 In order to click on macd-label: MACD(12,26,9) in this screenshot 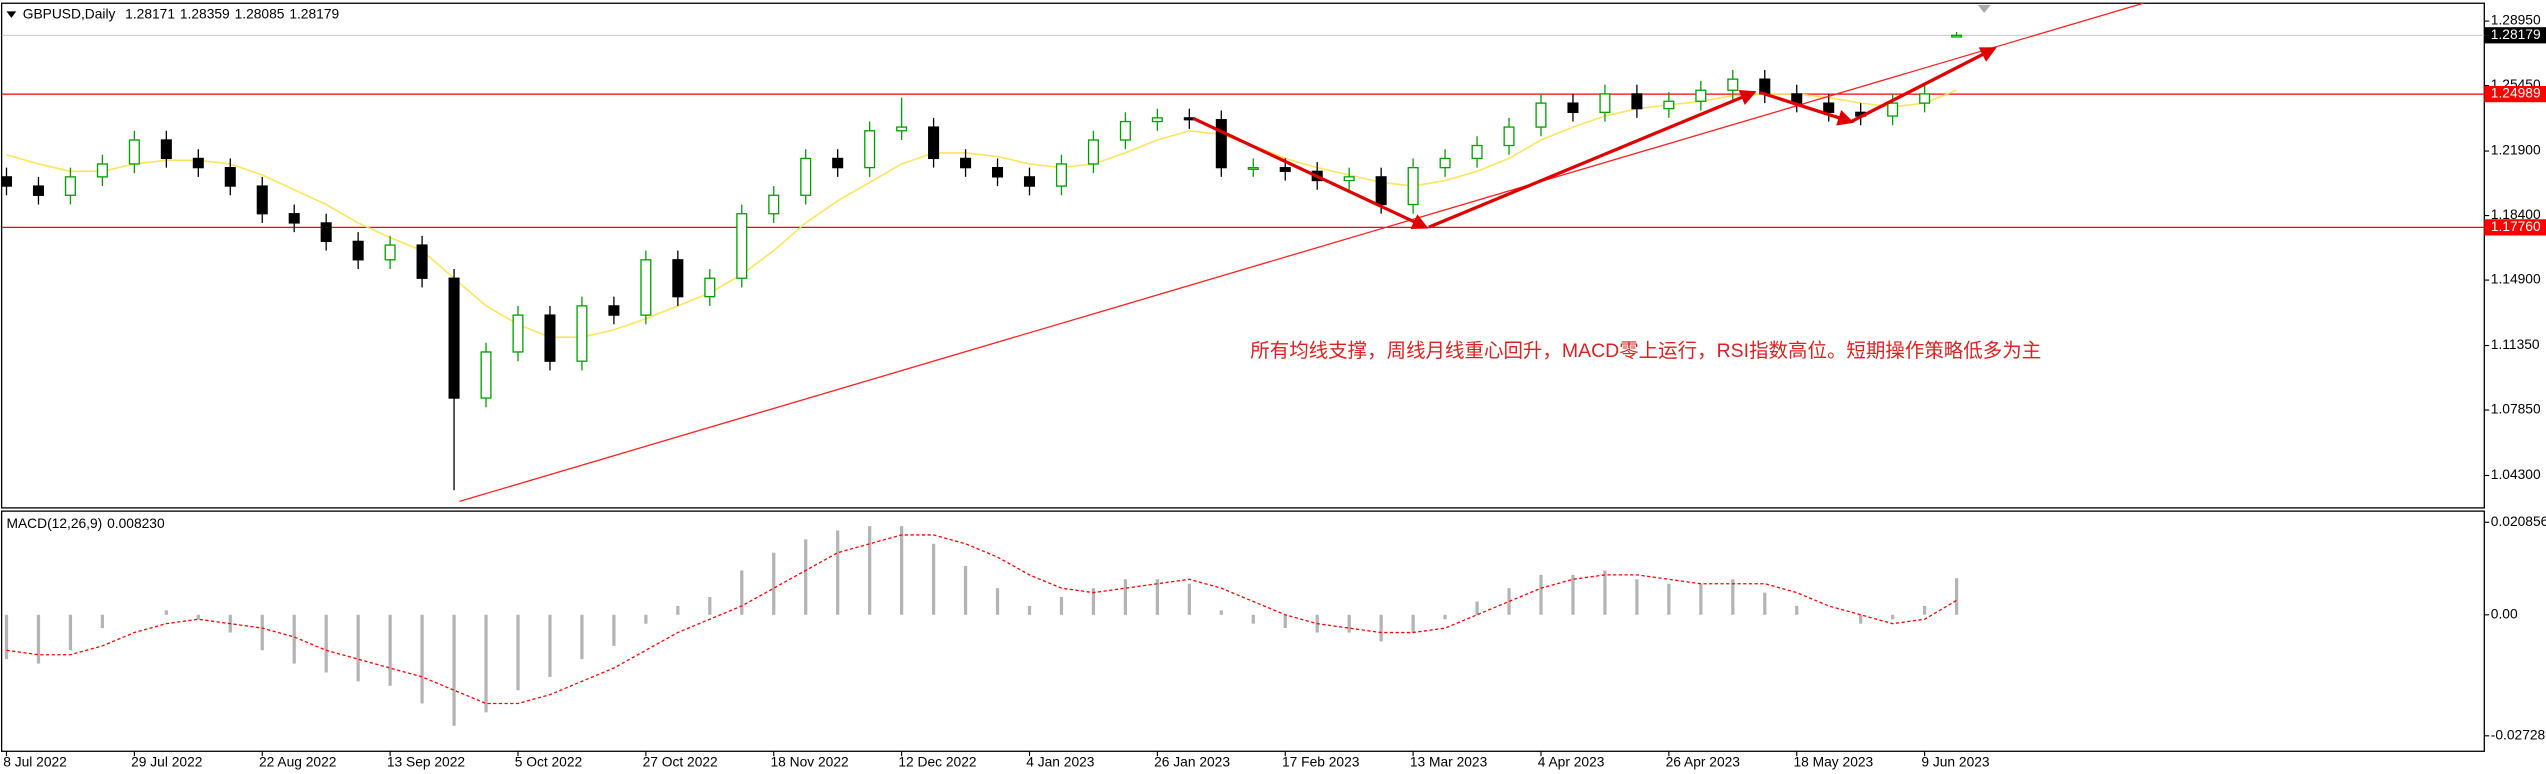, I will do `click(54, 523)`.